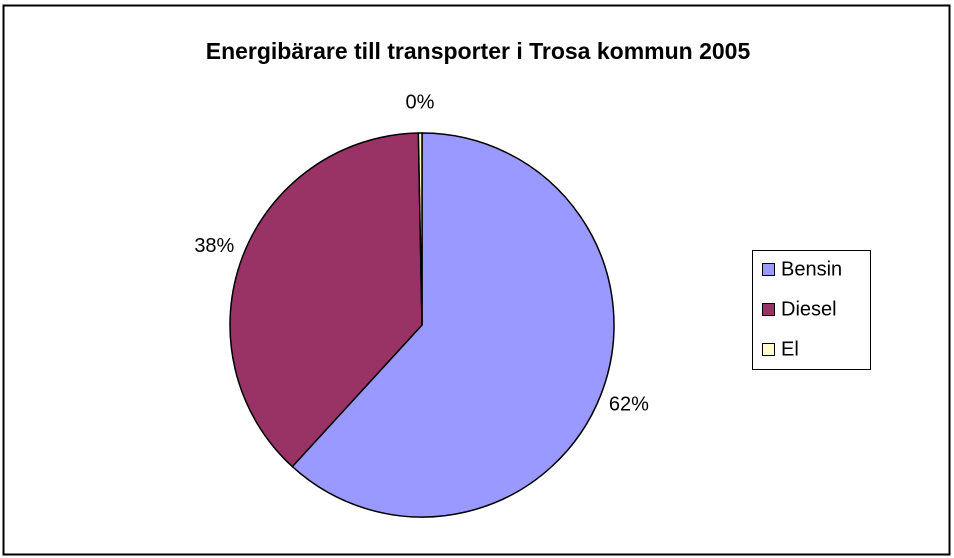 This screenshot has height=558, width=954. What do you see at coordinates (419, 102) in the screenshot?
I see `data-label: 0%` at bounding box center [419, 102].